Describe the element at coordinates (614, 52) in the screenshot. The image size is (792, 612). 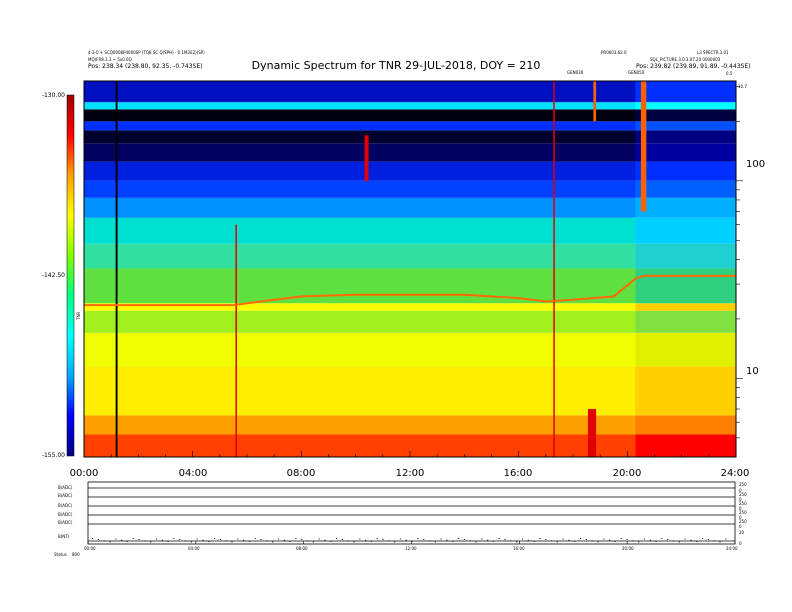
I see `header-right-line-1: PR0603.62.0` at that location.